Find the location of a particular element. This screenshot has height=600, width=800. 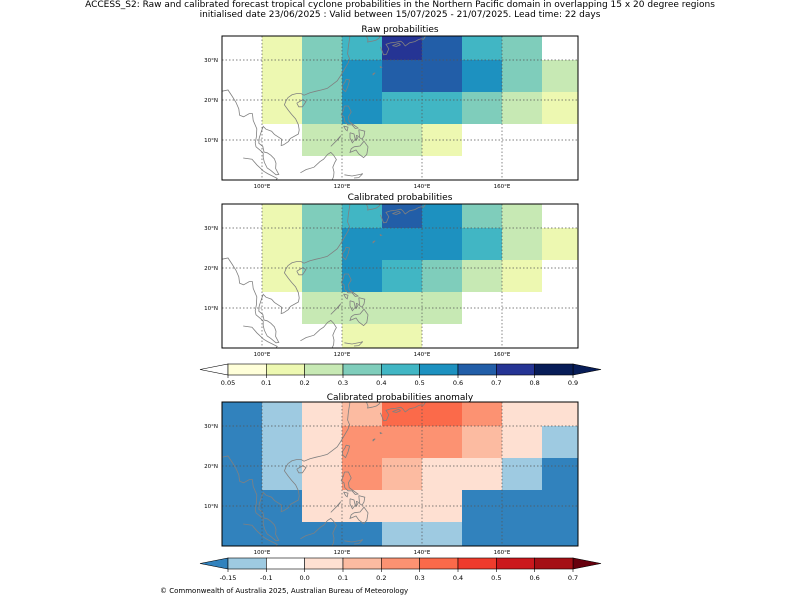

lon-tick-label: 140°E is located at coordinates (422, 553).